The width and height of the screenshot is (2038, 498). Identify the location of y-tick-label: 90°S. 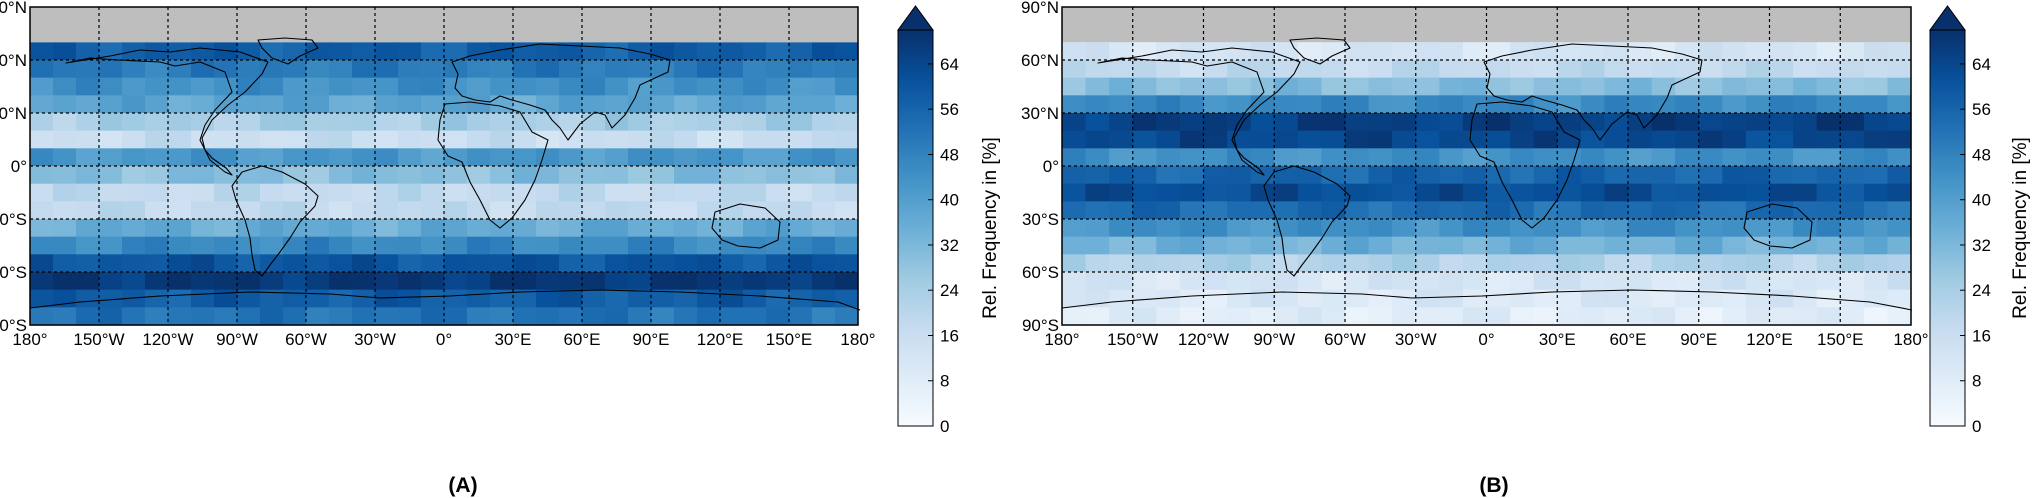
(13, 325).